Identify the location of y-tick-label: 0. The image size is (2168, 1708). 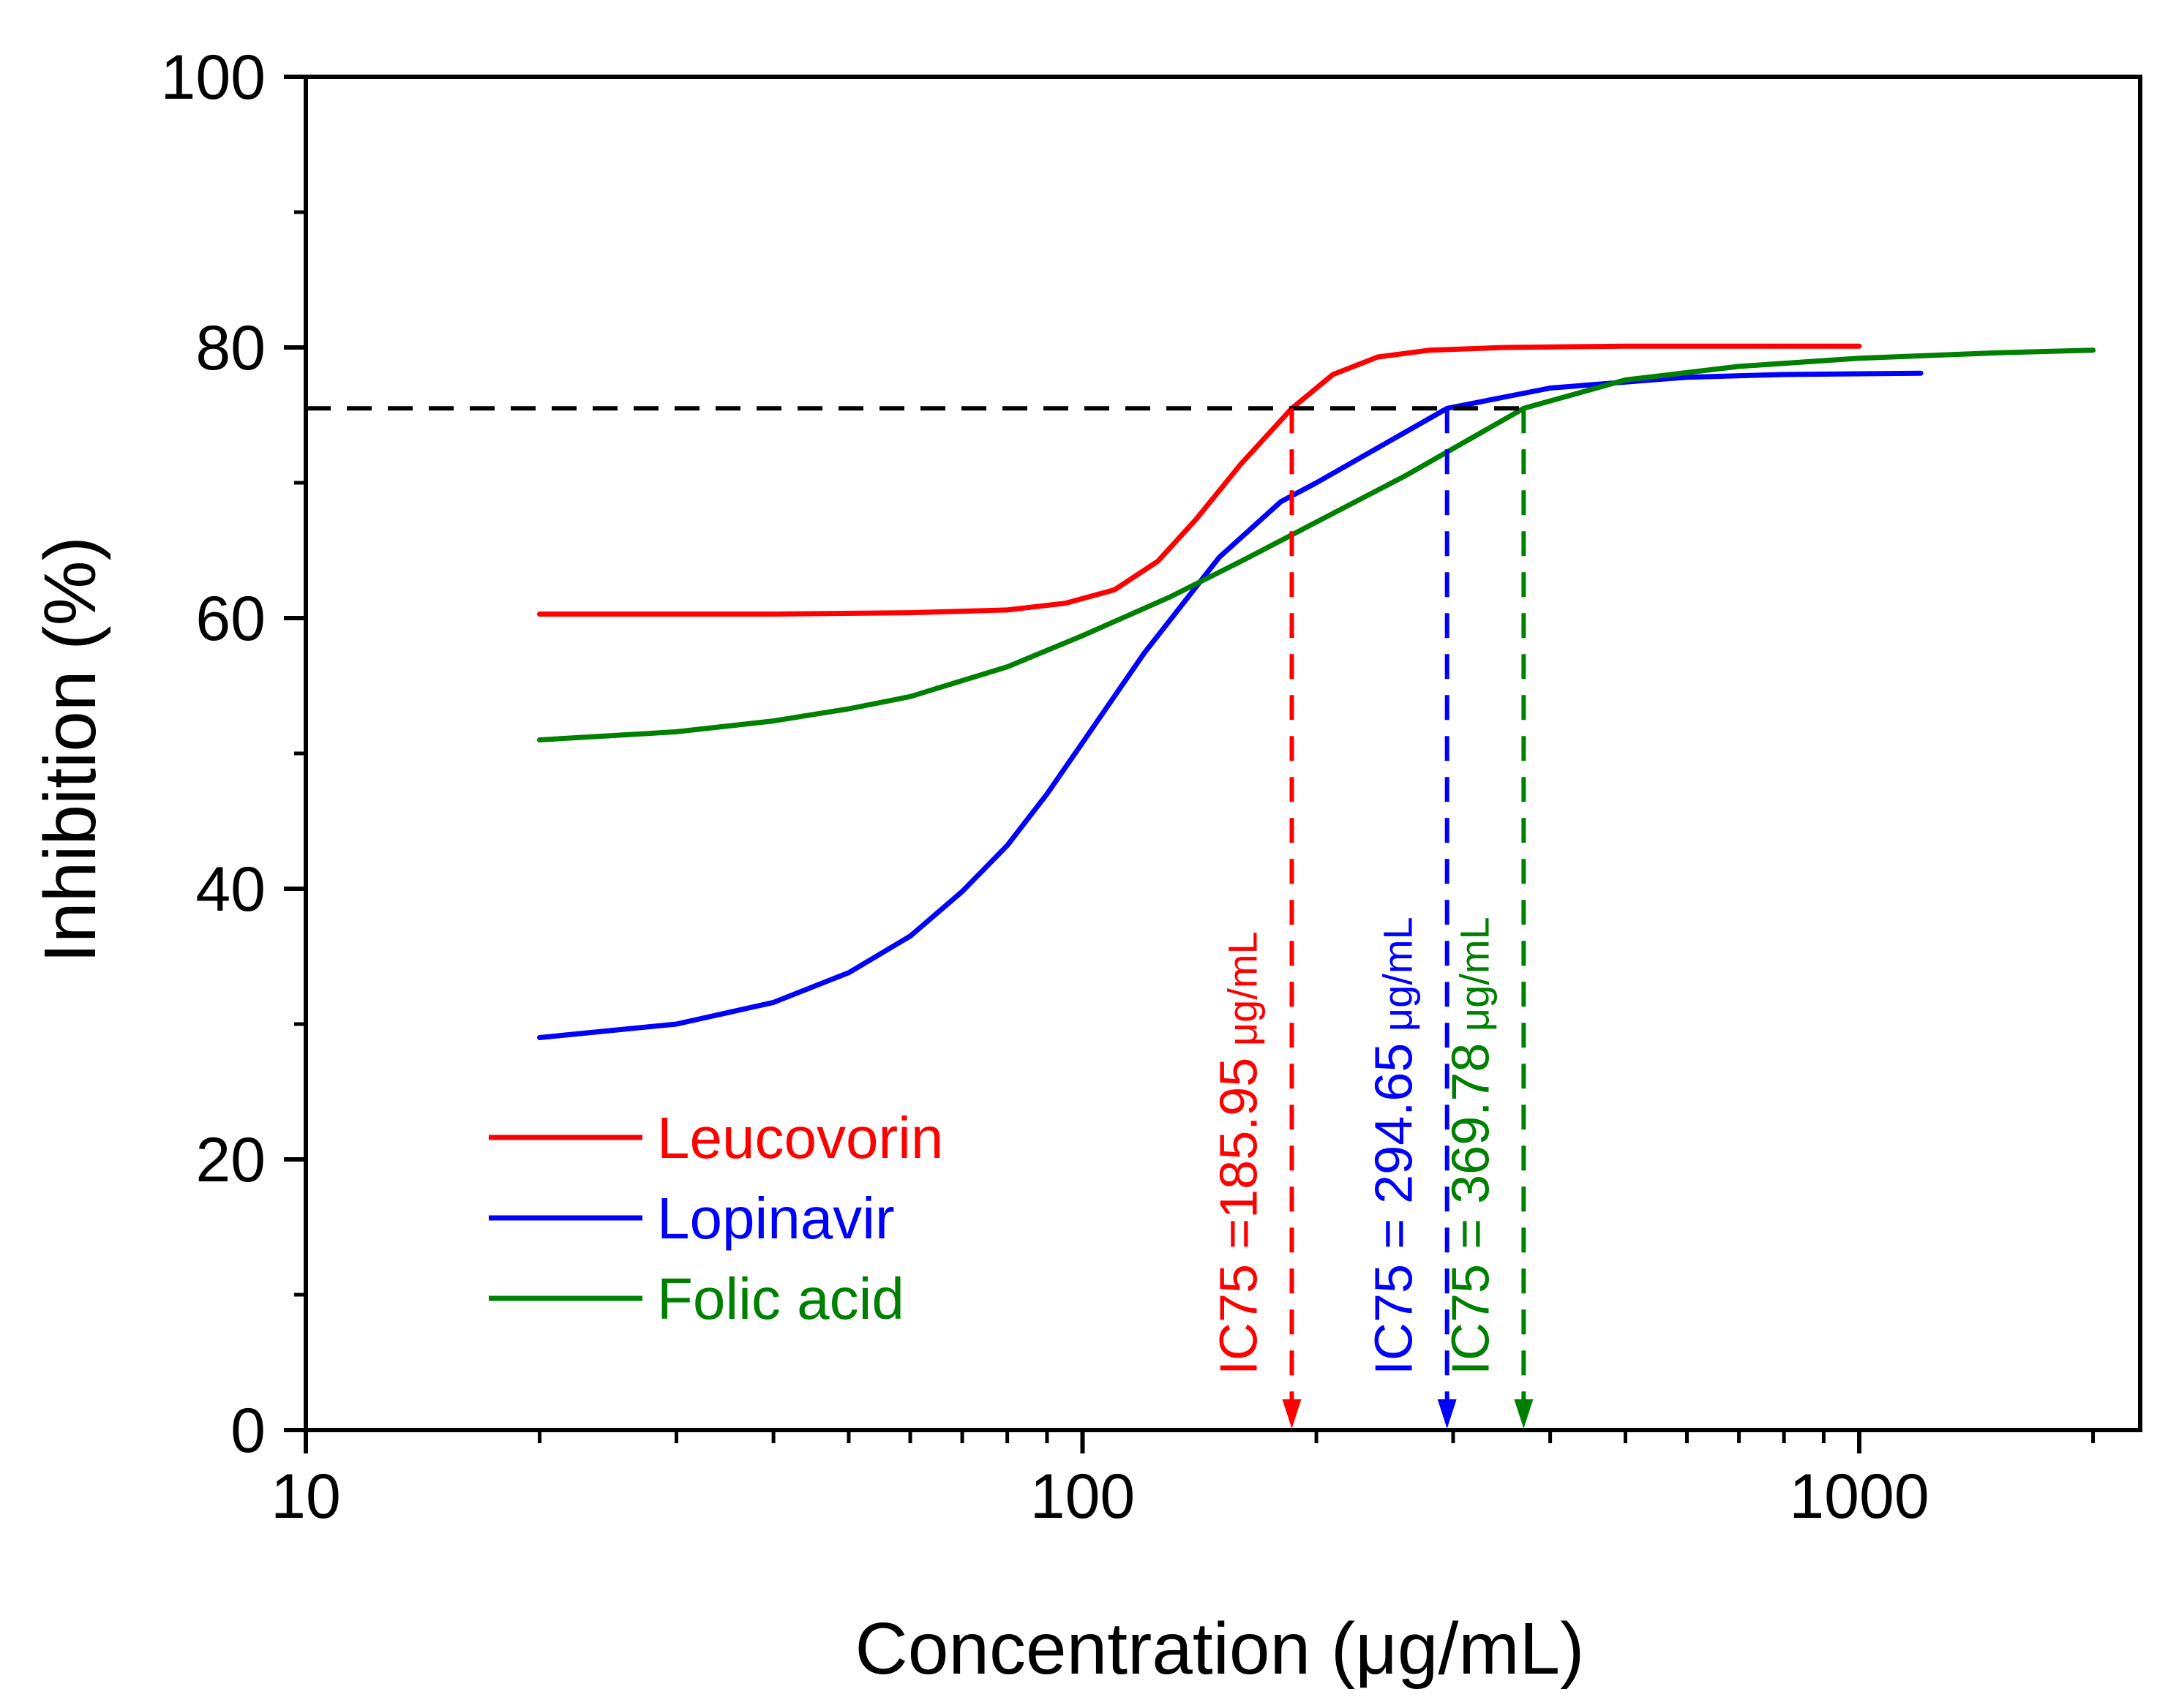
(248, 1431).